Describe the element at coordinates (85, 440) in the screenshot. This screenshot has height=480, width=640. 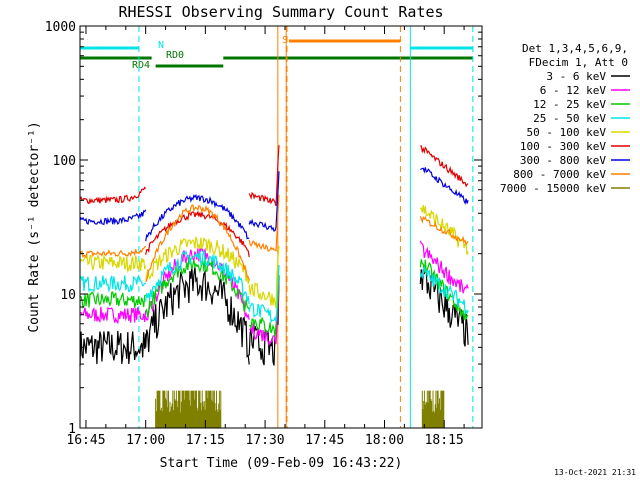
I see `x-tick-label: 16:45` at that location.